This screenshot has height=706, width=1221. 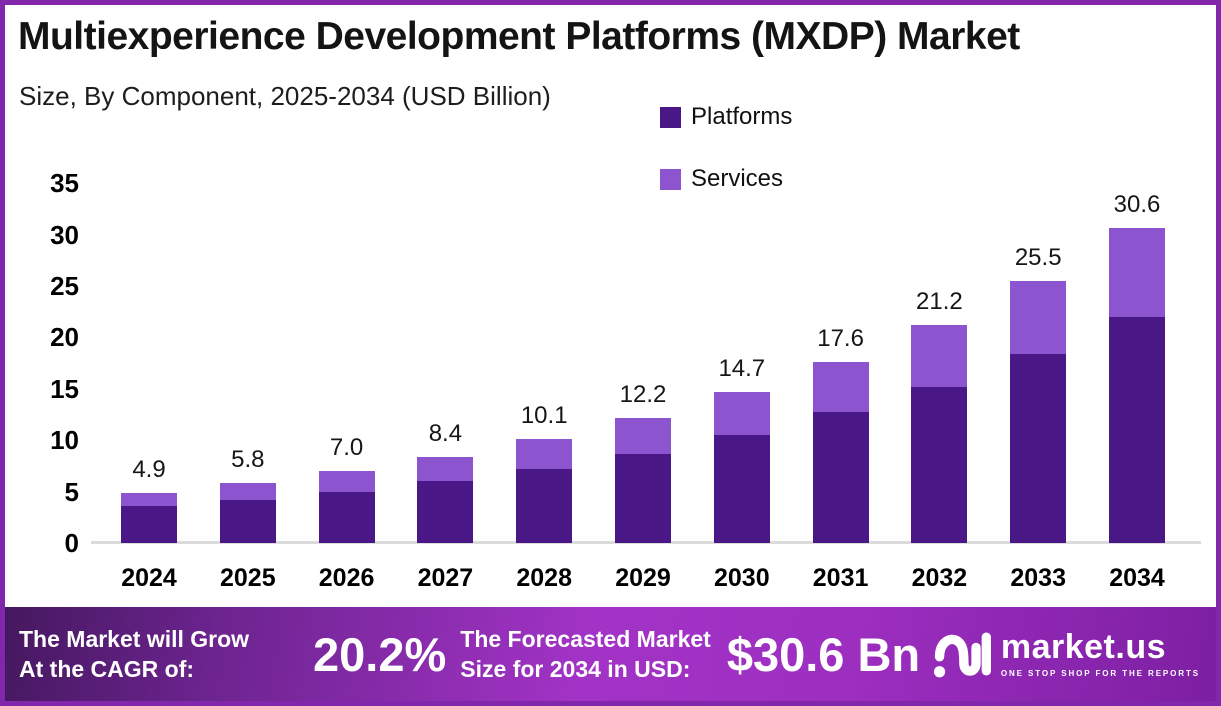 I want to click on bar-total-label: 7.0, so click(x=346, y=448).